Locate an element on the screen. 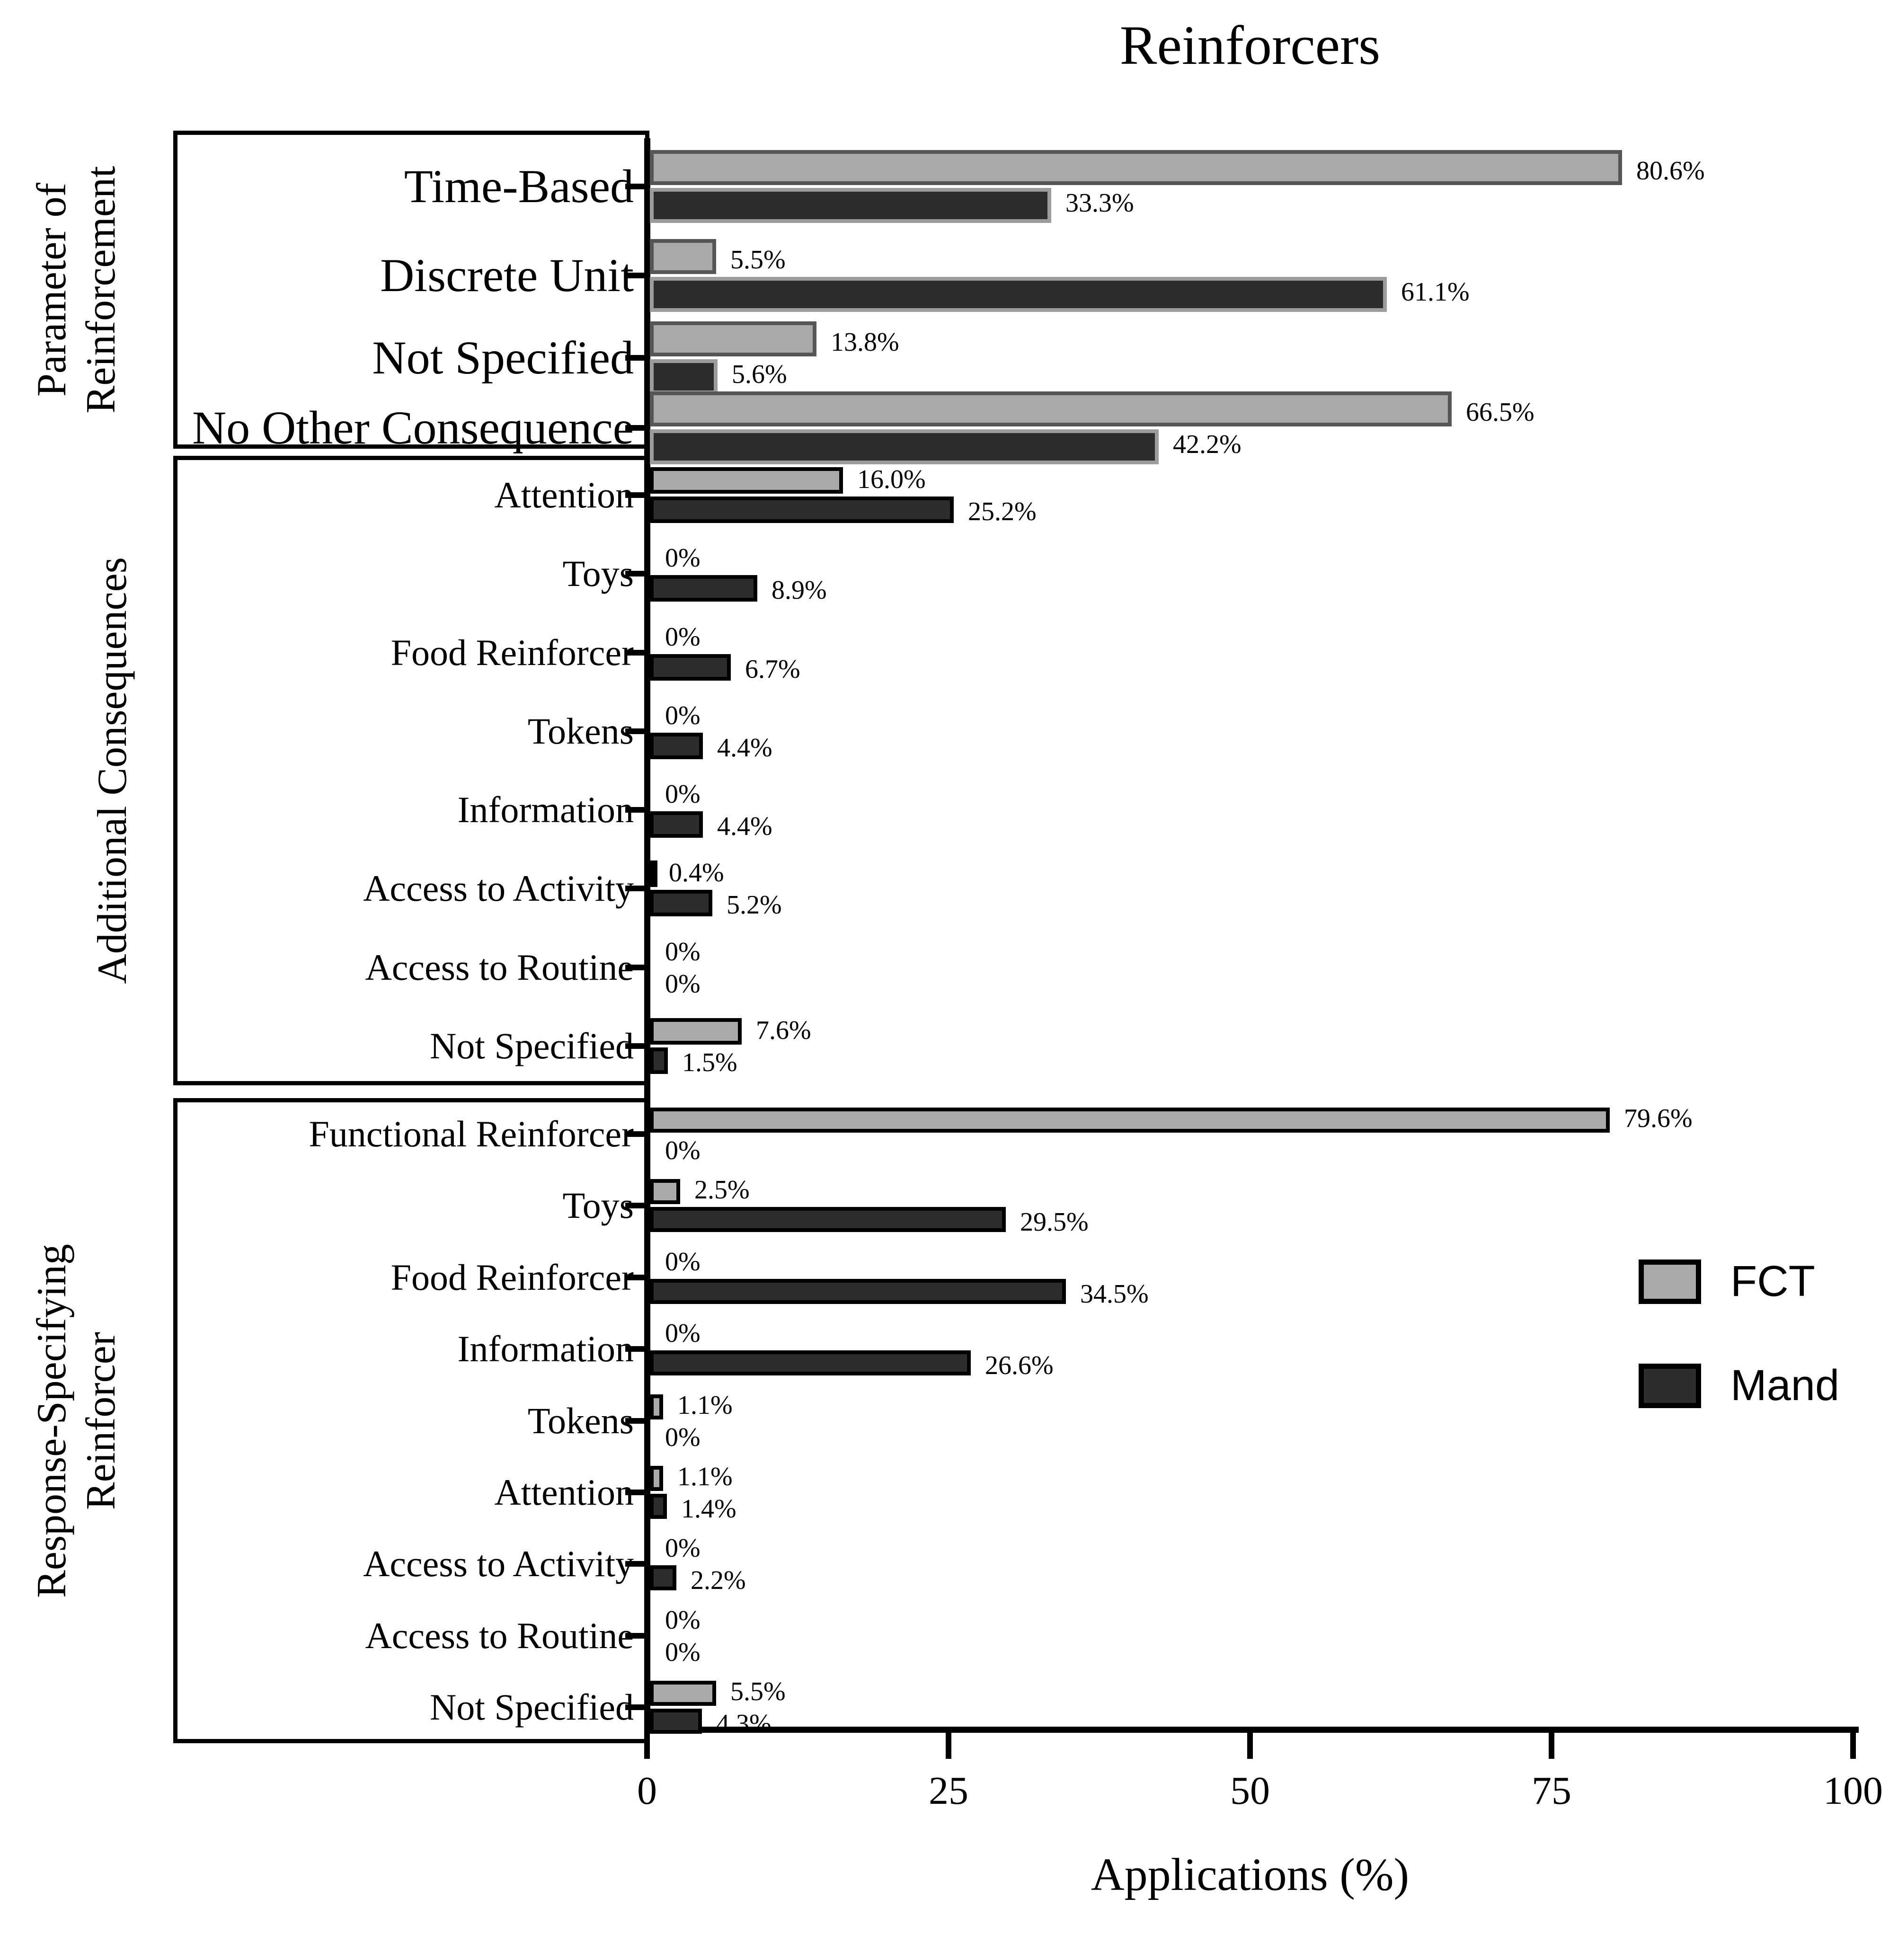 The image size is (1898, 1960). x-axis-tick-label: 25 is located at coordinates (949, 1791).